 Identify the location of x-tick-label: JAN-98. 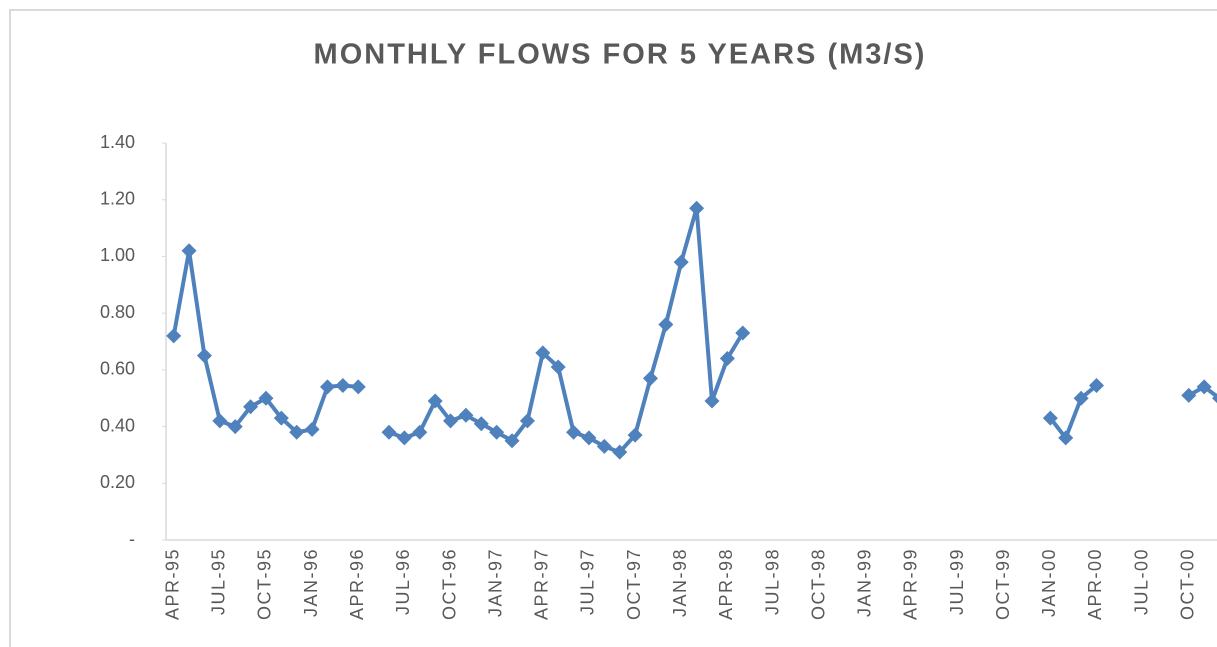
(680, 582).